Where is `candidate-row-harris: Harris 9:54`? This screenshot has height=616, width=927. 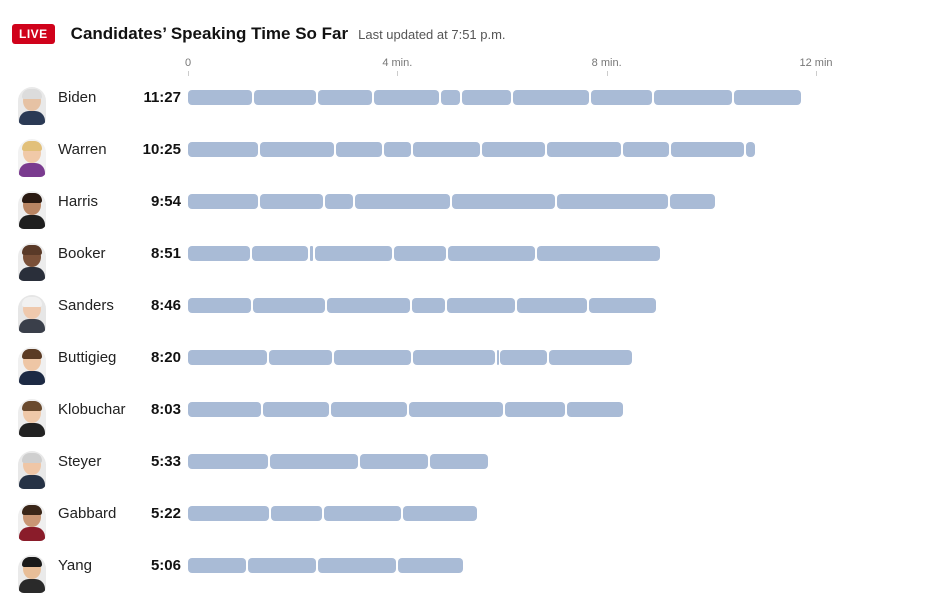
candidate-row-harris: Harris 9:54 is located at coordinates (463, 212).